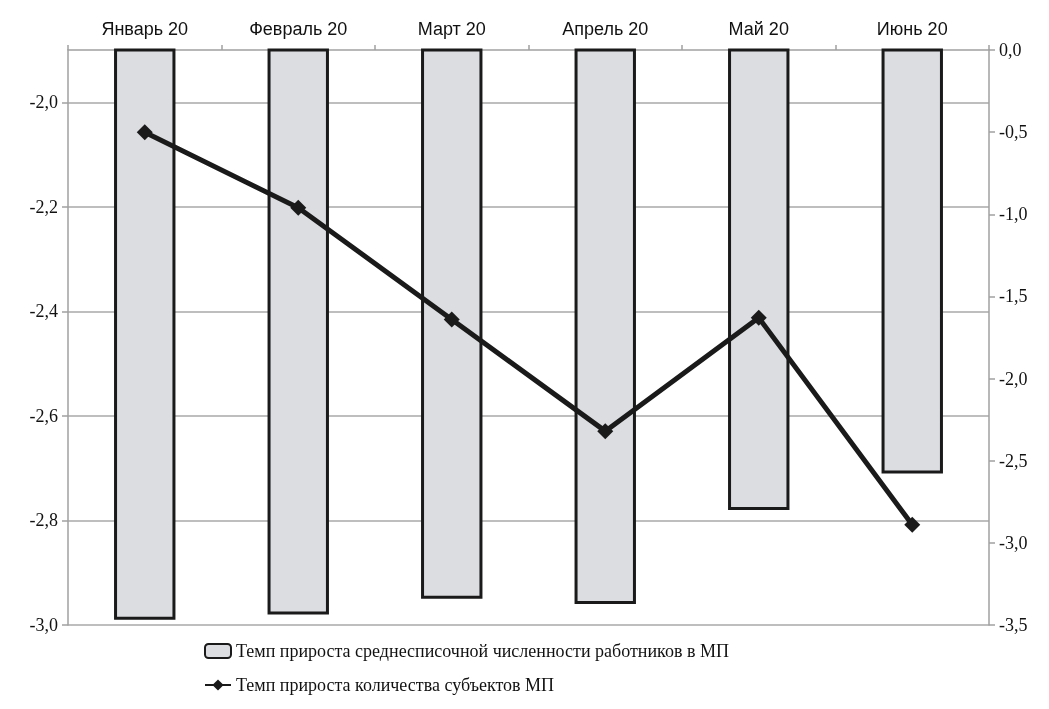 Image resolution: width=1049 pixels, height=709 pixels. Describe the element at coordinates (758, 29) in the screenshot. I see `x-tick-label: Май 20` at that location.